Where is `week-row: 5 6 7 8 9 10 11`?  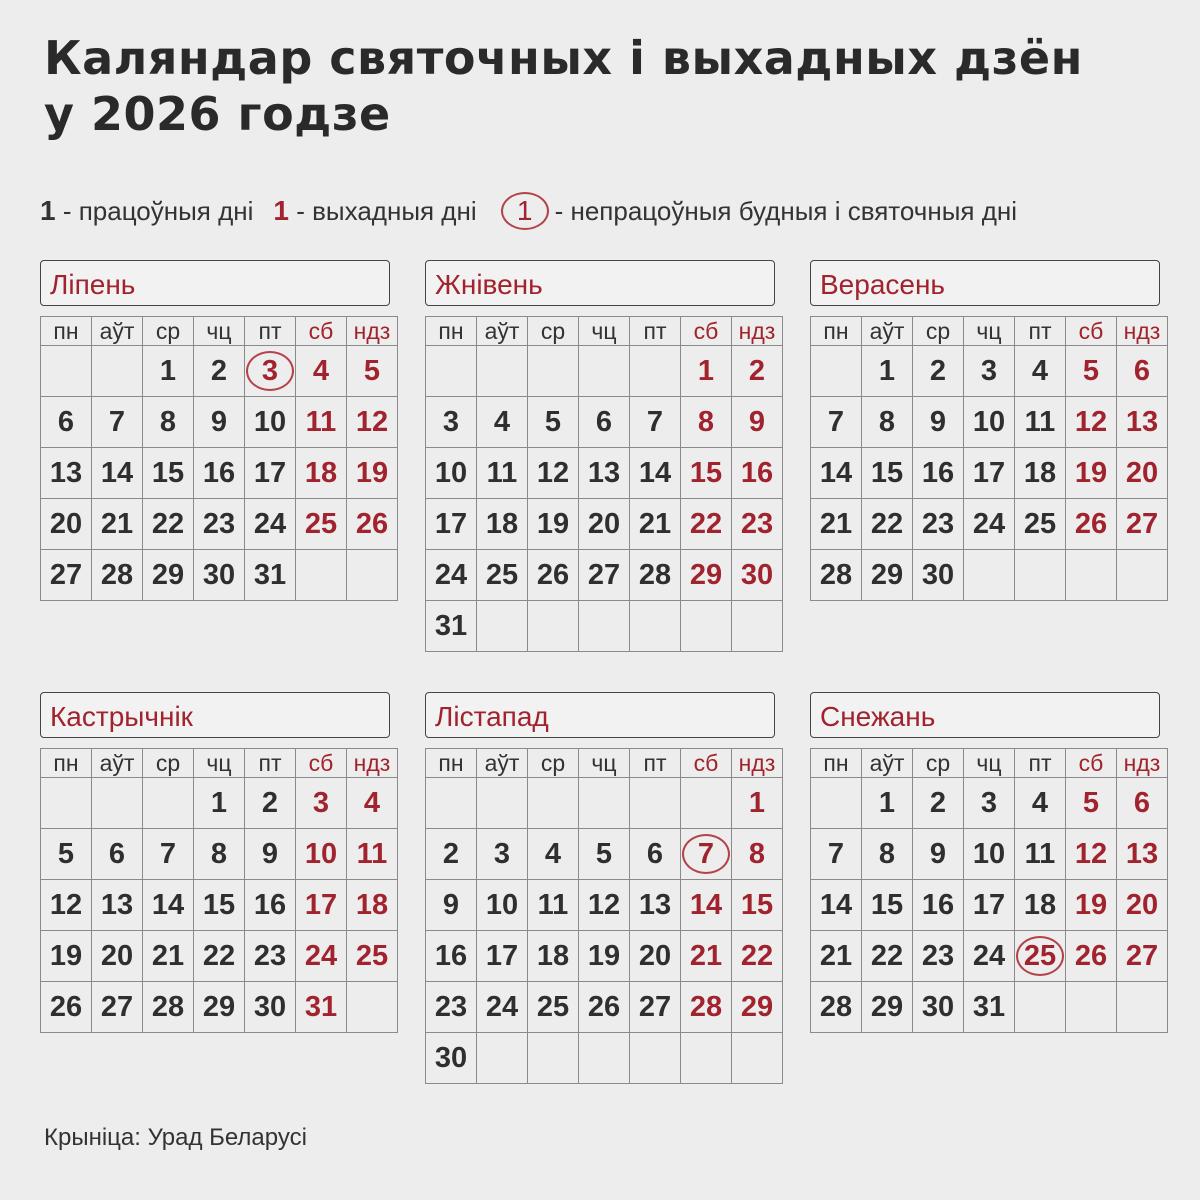 week-row: 5 6 7 8 9 10 11 is located at coordinates (219, 854).